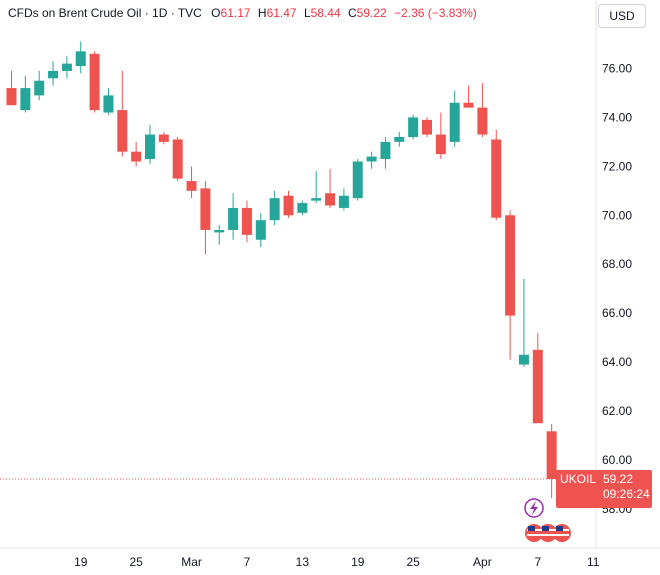 The height and width of the screenshot is (575, 660). Describe the element at coordinates (617, 460) in the screenshot. I see `y-tick-label: 60.00` at that location.